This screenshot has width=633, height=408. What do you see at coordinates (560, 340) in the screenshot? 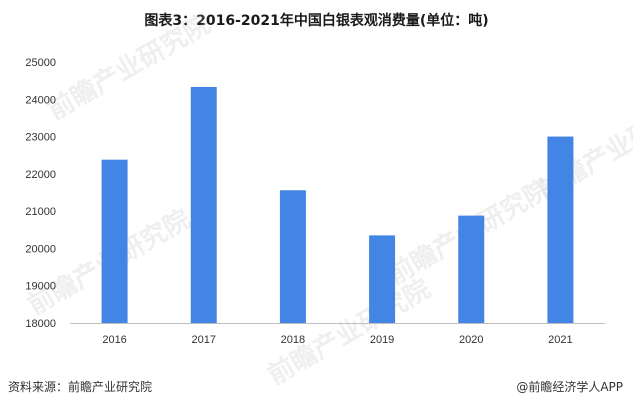
I see `x-tick-label: 2021` at bounding box center [560, 340].